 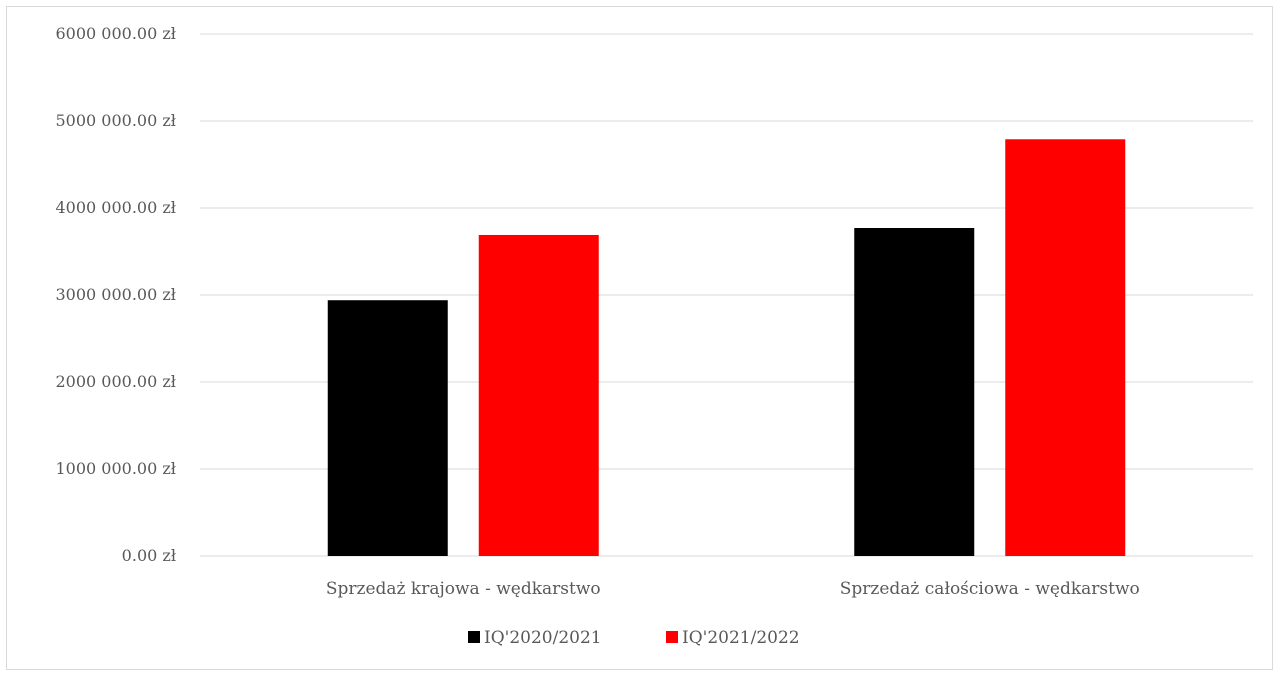 What do you see at coordinates (116, 33) in the screenshot?
I see `y-tick-label: 6000 000.00 zł` at bounding box center [116, 33].